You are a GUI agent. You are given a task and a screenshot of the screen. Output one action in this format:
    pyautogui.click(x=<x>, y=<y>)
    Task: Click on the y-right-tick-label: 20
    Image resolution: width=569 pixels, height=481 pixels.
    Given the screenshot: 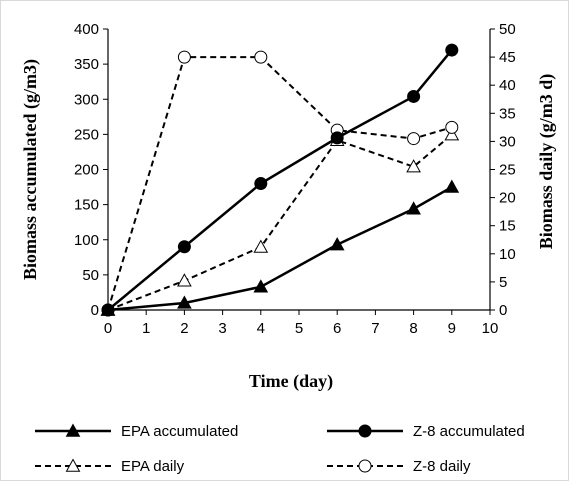 What is the action you would take?
    pyautogui.click(x=507, y=198)
    